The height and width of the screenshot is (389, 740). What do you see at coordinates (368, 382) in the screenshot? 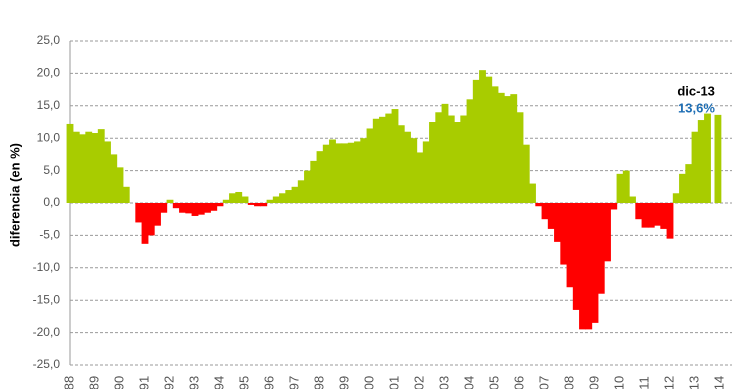
I see `x-tick-label: 00` at bounding box center [368, 382].